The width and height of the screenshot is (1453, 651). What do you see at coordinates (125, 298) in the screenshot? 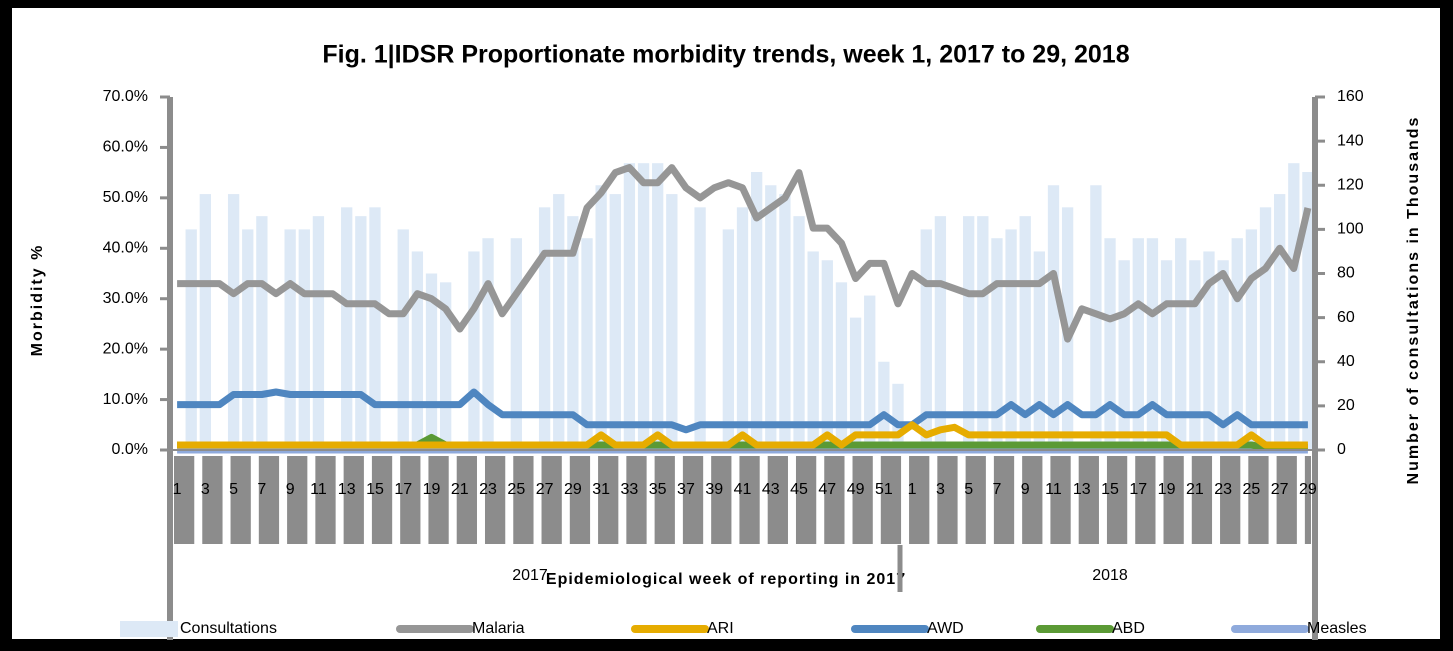
I see `y-tick-label: 30.0%` at bounding box center [125, 298].